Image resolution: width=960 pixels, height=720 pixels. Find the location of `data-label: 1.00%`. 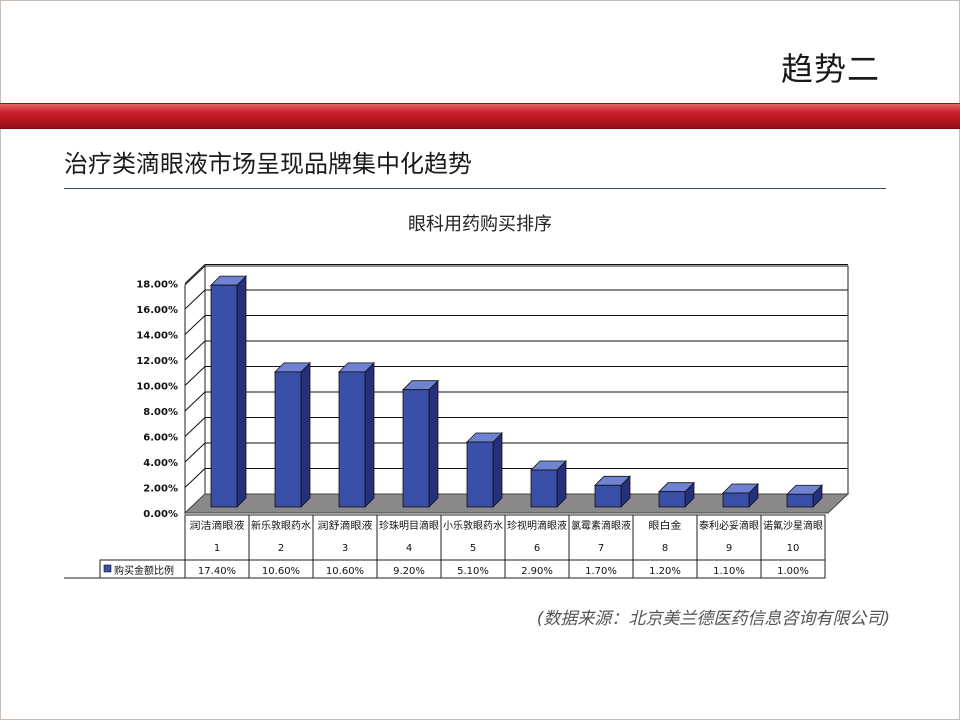

data-label: 1.00% is located at coordinates (793, 571).